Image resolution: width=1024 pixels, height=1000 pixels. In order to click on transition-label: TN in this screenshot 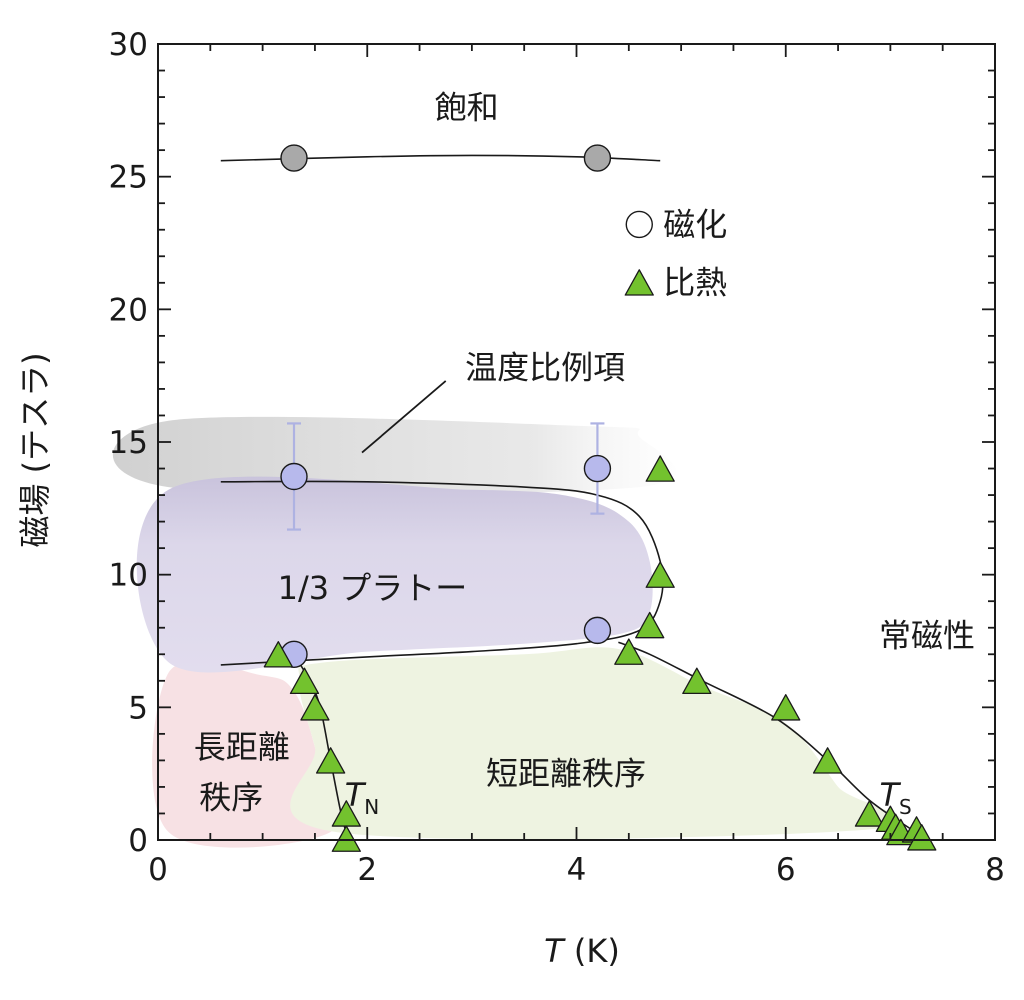, I will do `click(362, 797)`.